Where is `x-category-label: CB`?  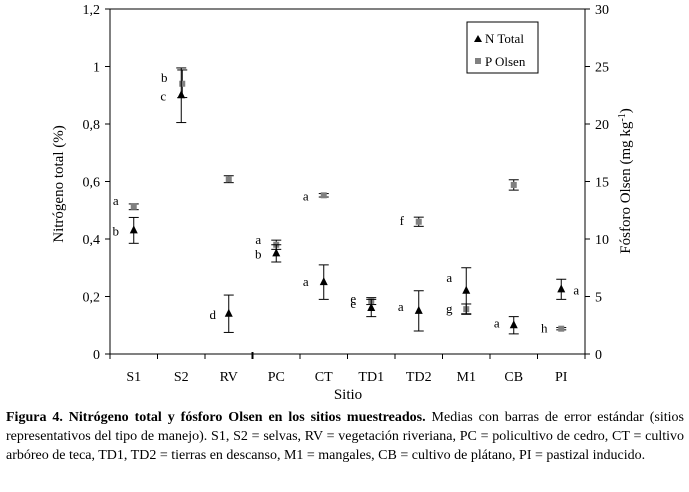
x-category-label: CB is located at coordinates (513, 377).